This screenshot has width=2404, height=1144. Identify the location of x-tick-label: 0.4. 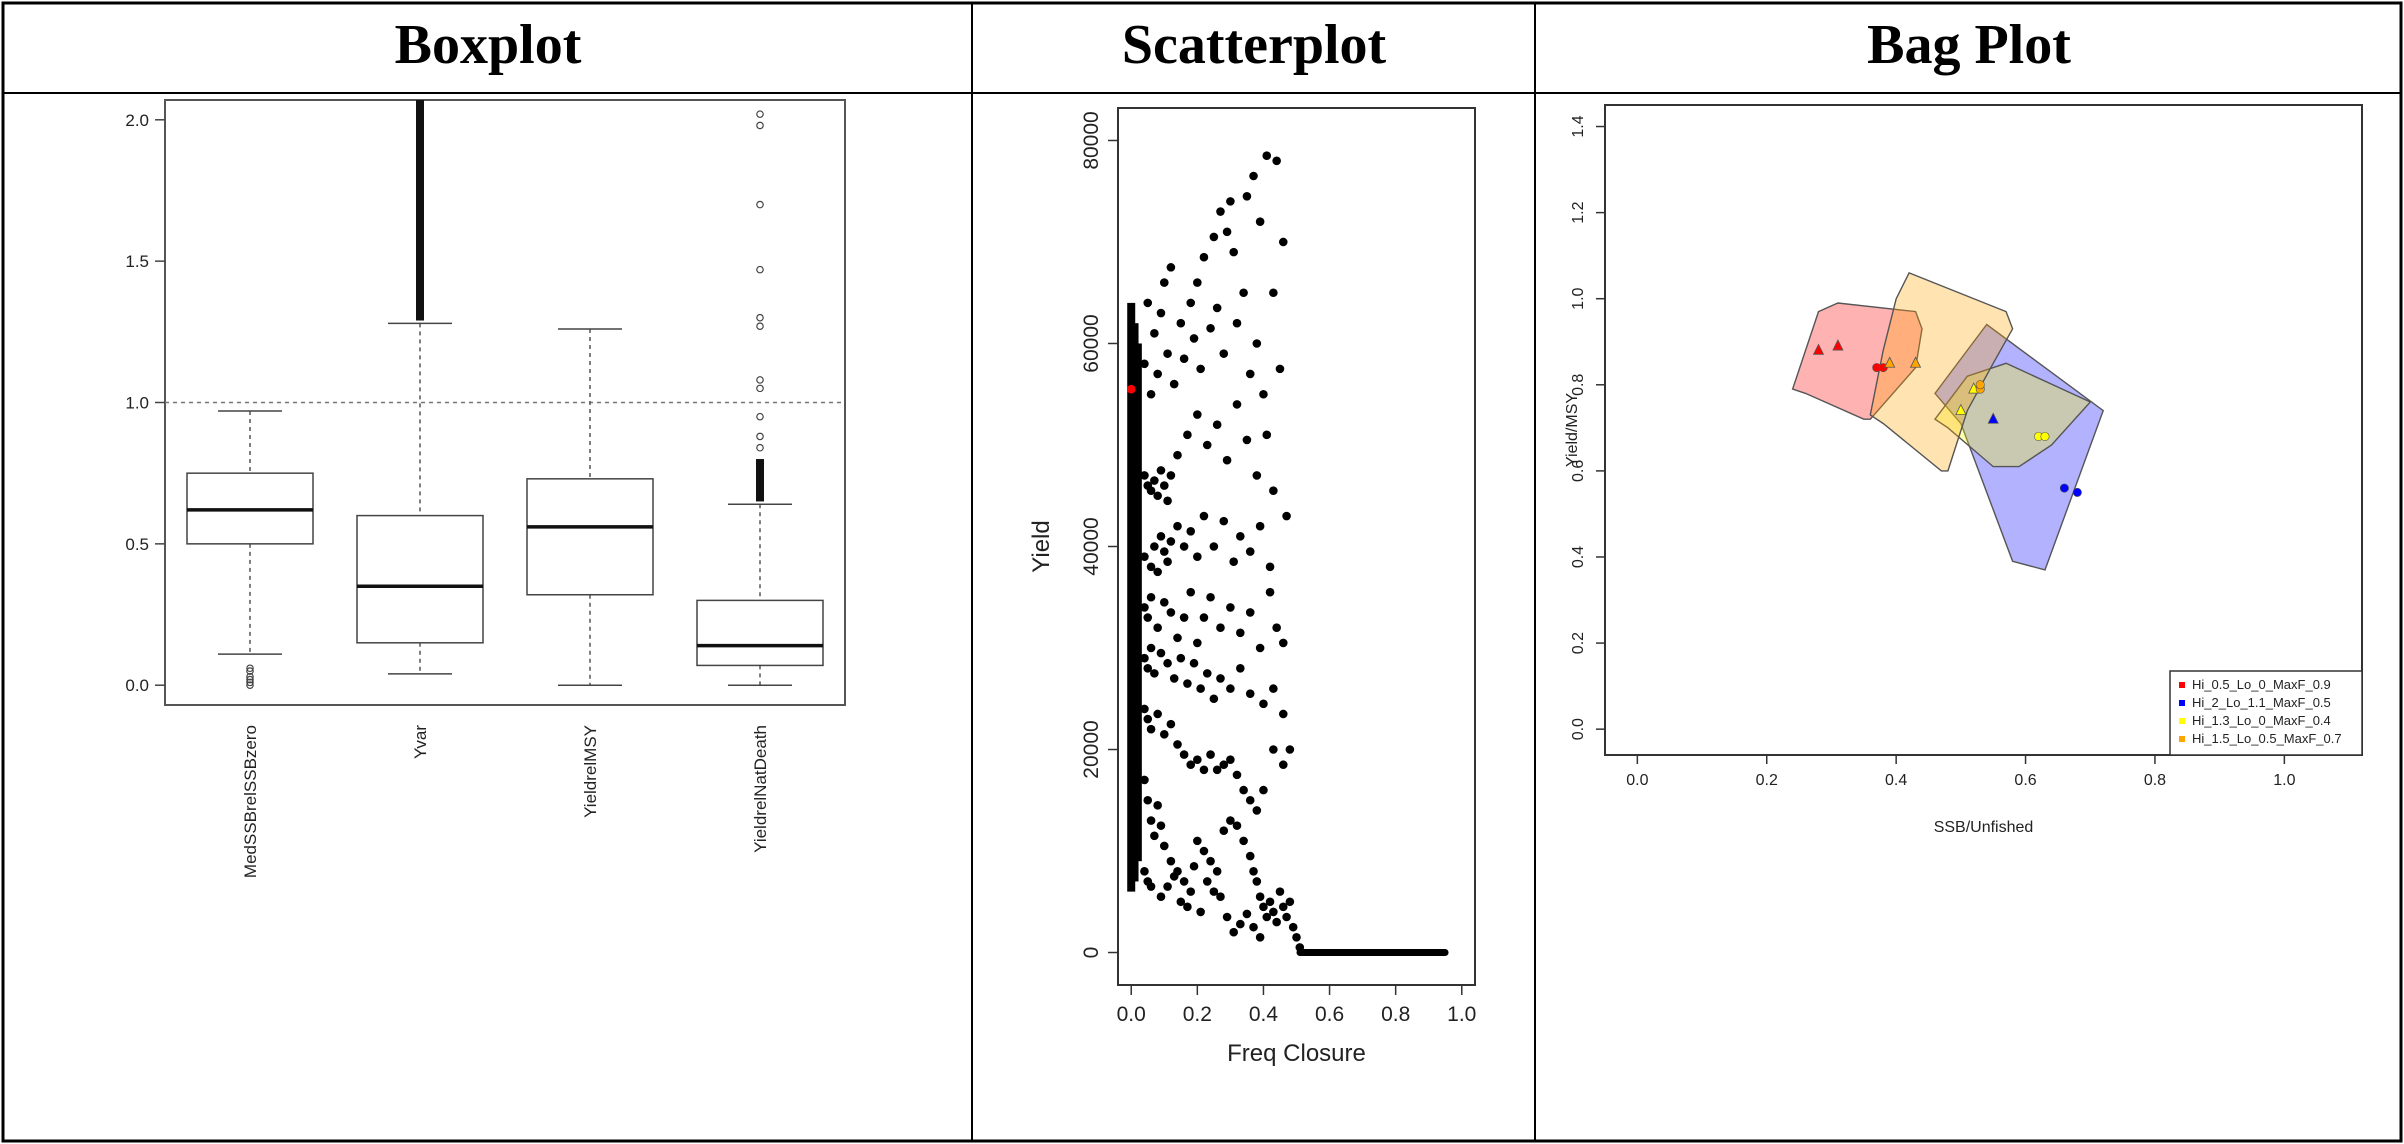
(1264, 1014).